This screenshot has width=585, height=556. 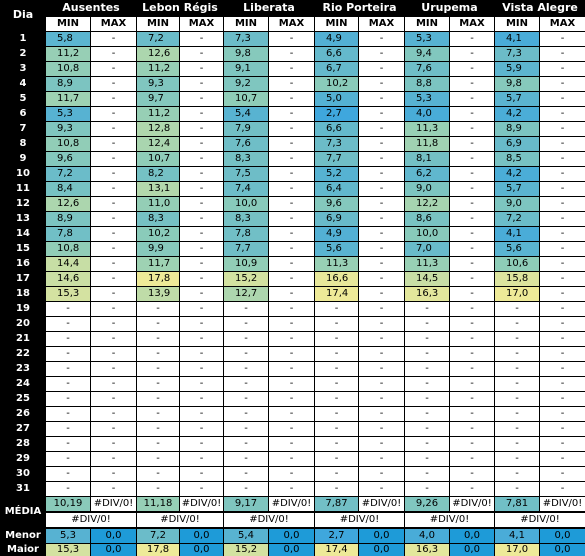 I want to click on day-number: 31, so click(x=23, y=488).